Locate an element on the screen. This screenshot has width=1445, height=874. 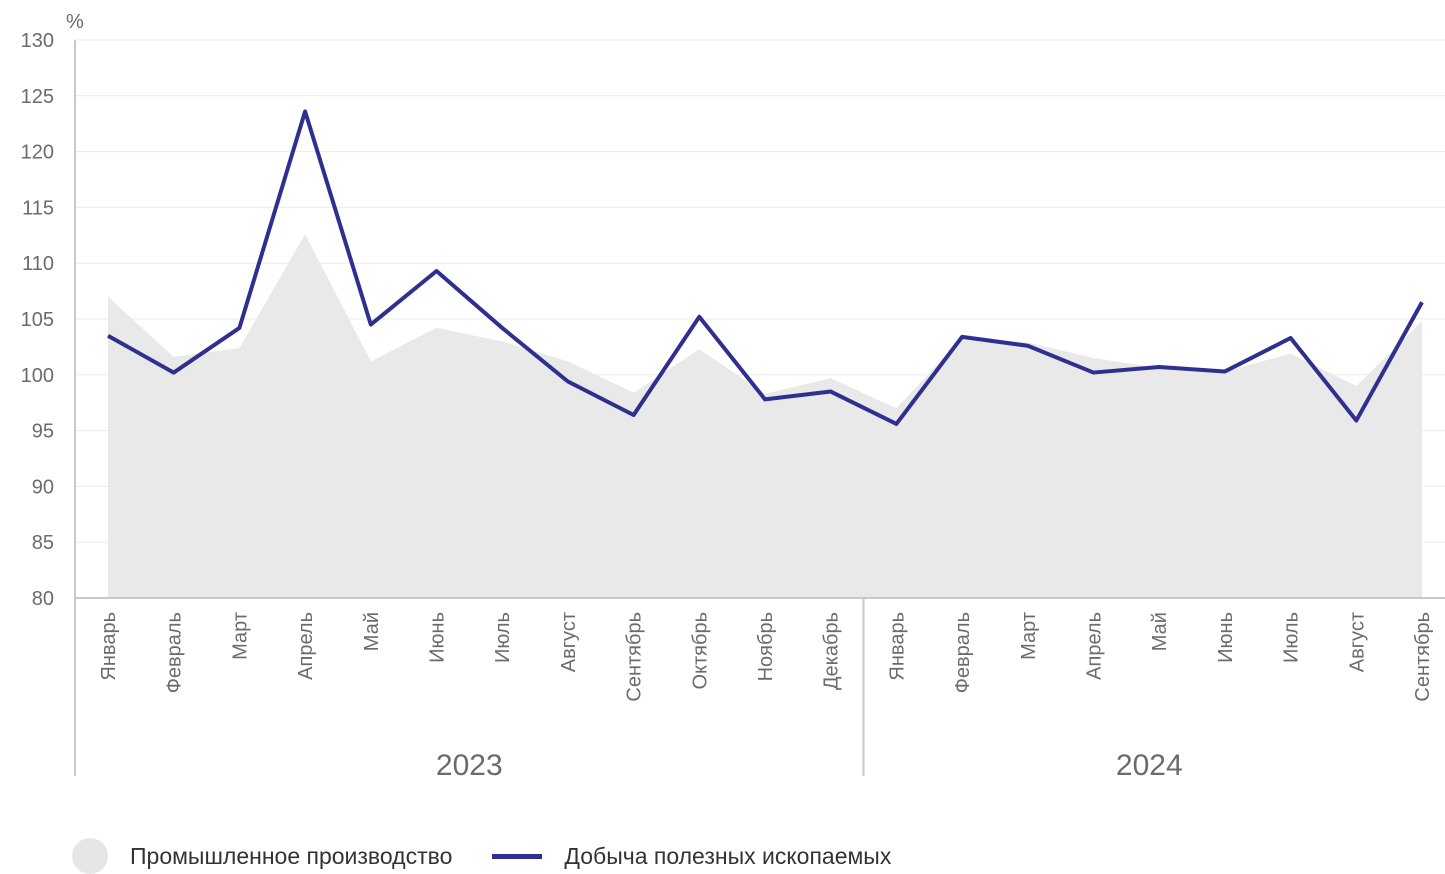
y-tick-label: 80 is located at coordinates (43, 599).